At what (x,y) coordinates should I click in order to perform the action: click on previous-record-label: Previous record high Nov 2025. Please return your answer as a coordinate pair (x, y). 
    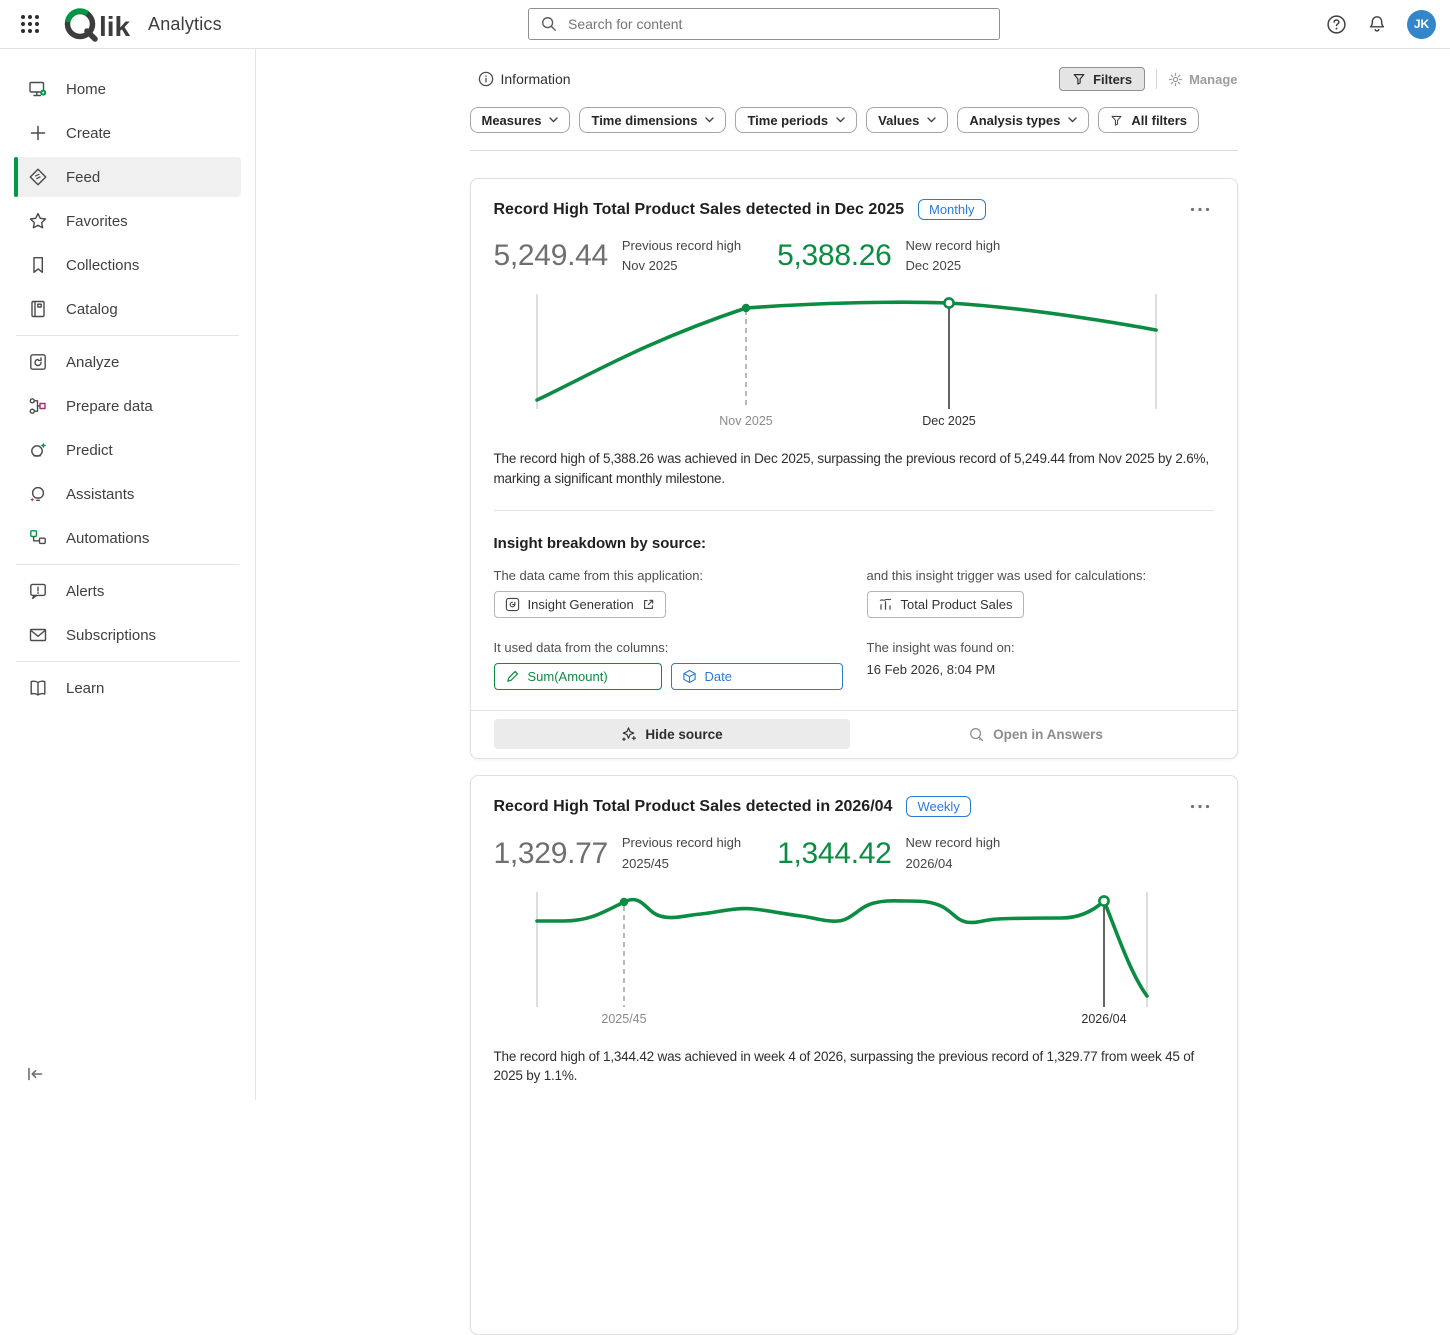
    Looking at the image, I should click on (681, 256).